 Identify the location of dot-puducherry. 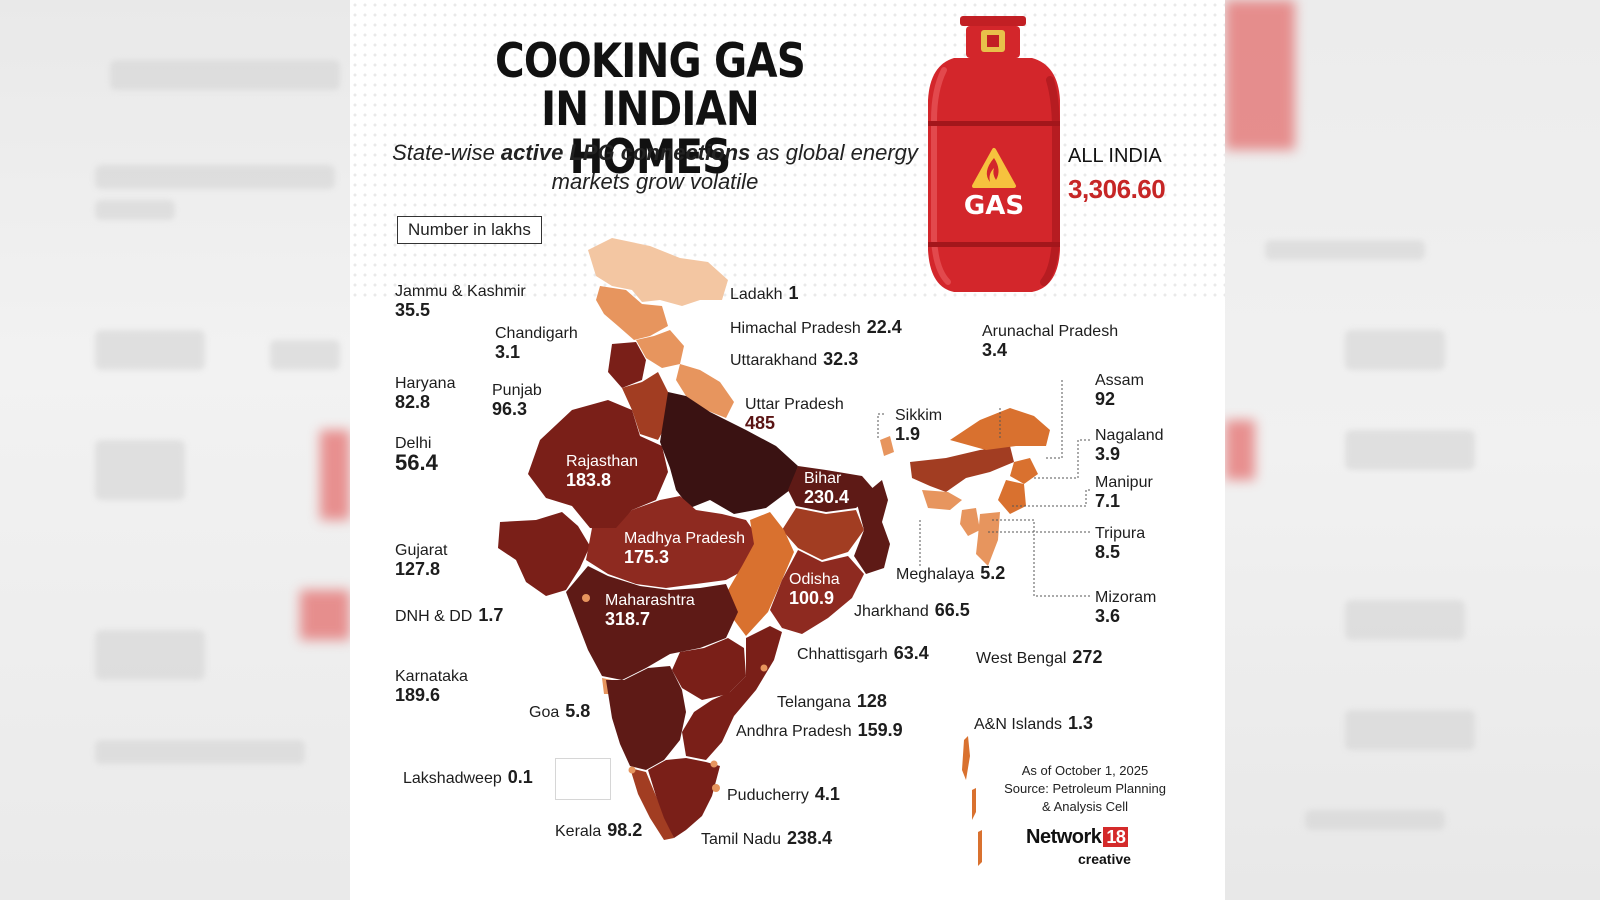
(716, 788).